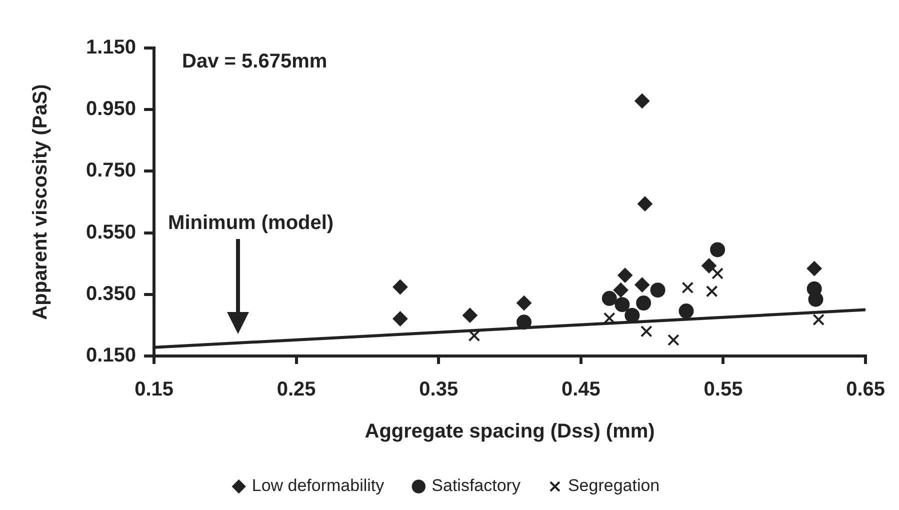 This screenshot has height=510, width=899. What do you see at coordinates (111, 47) in the screenshot?
I see `y-tick-label: 1.150` at bounding box center [111, 47].